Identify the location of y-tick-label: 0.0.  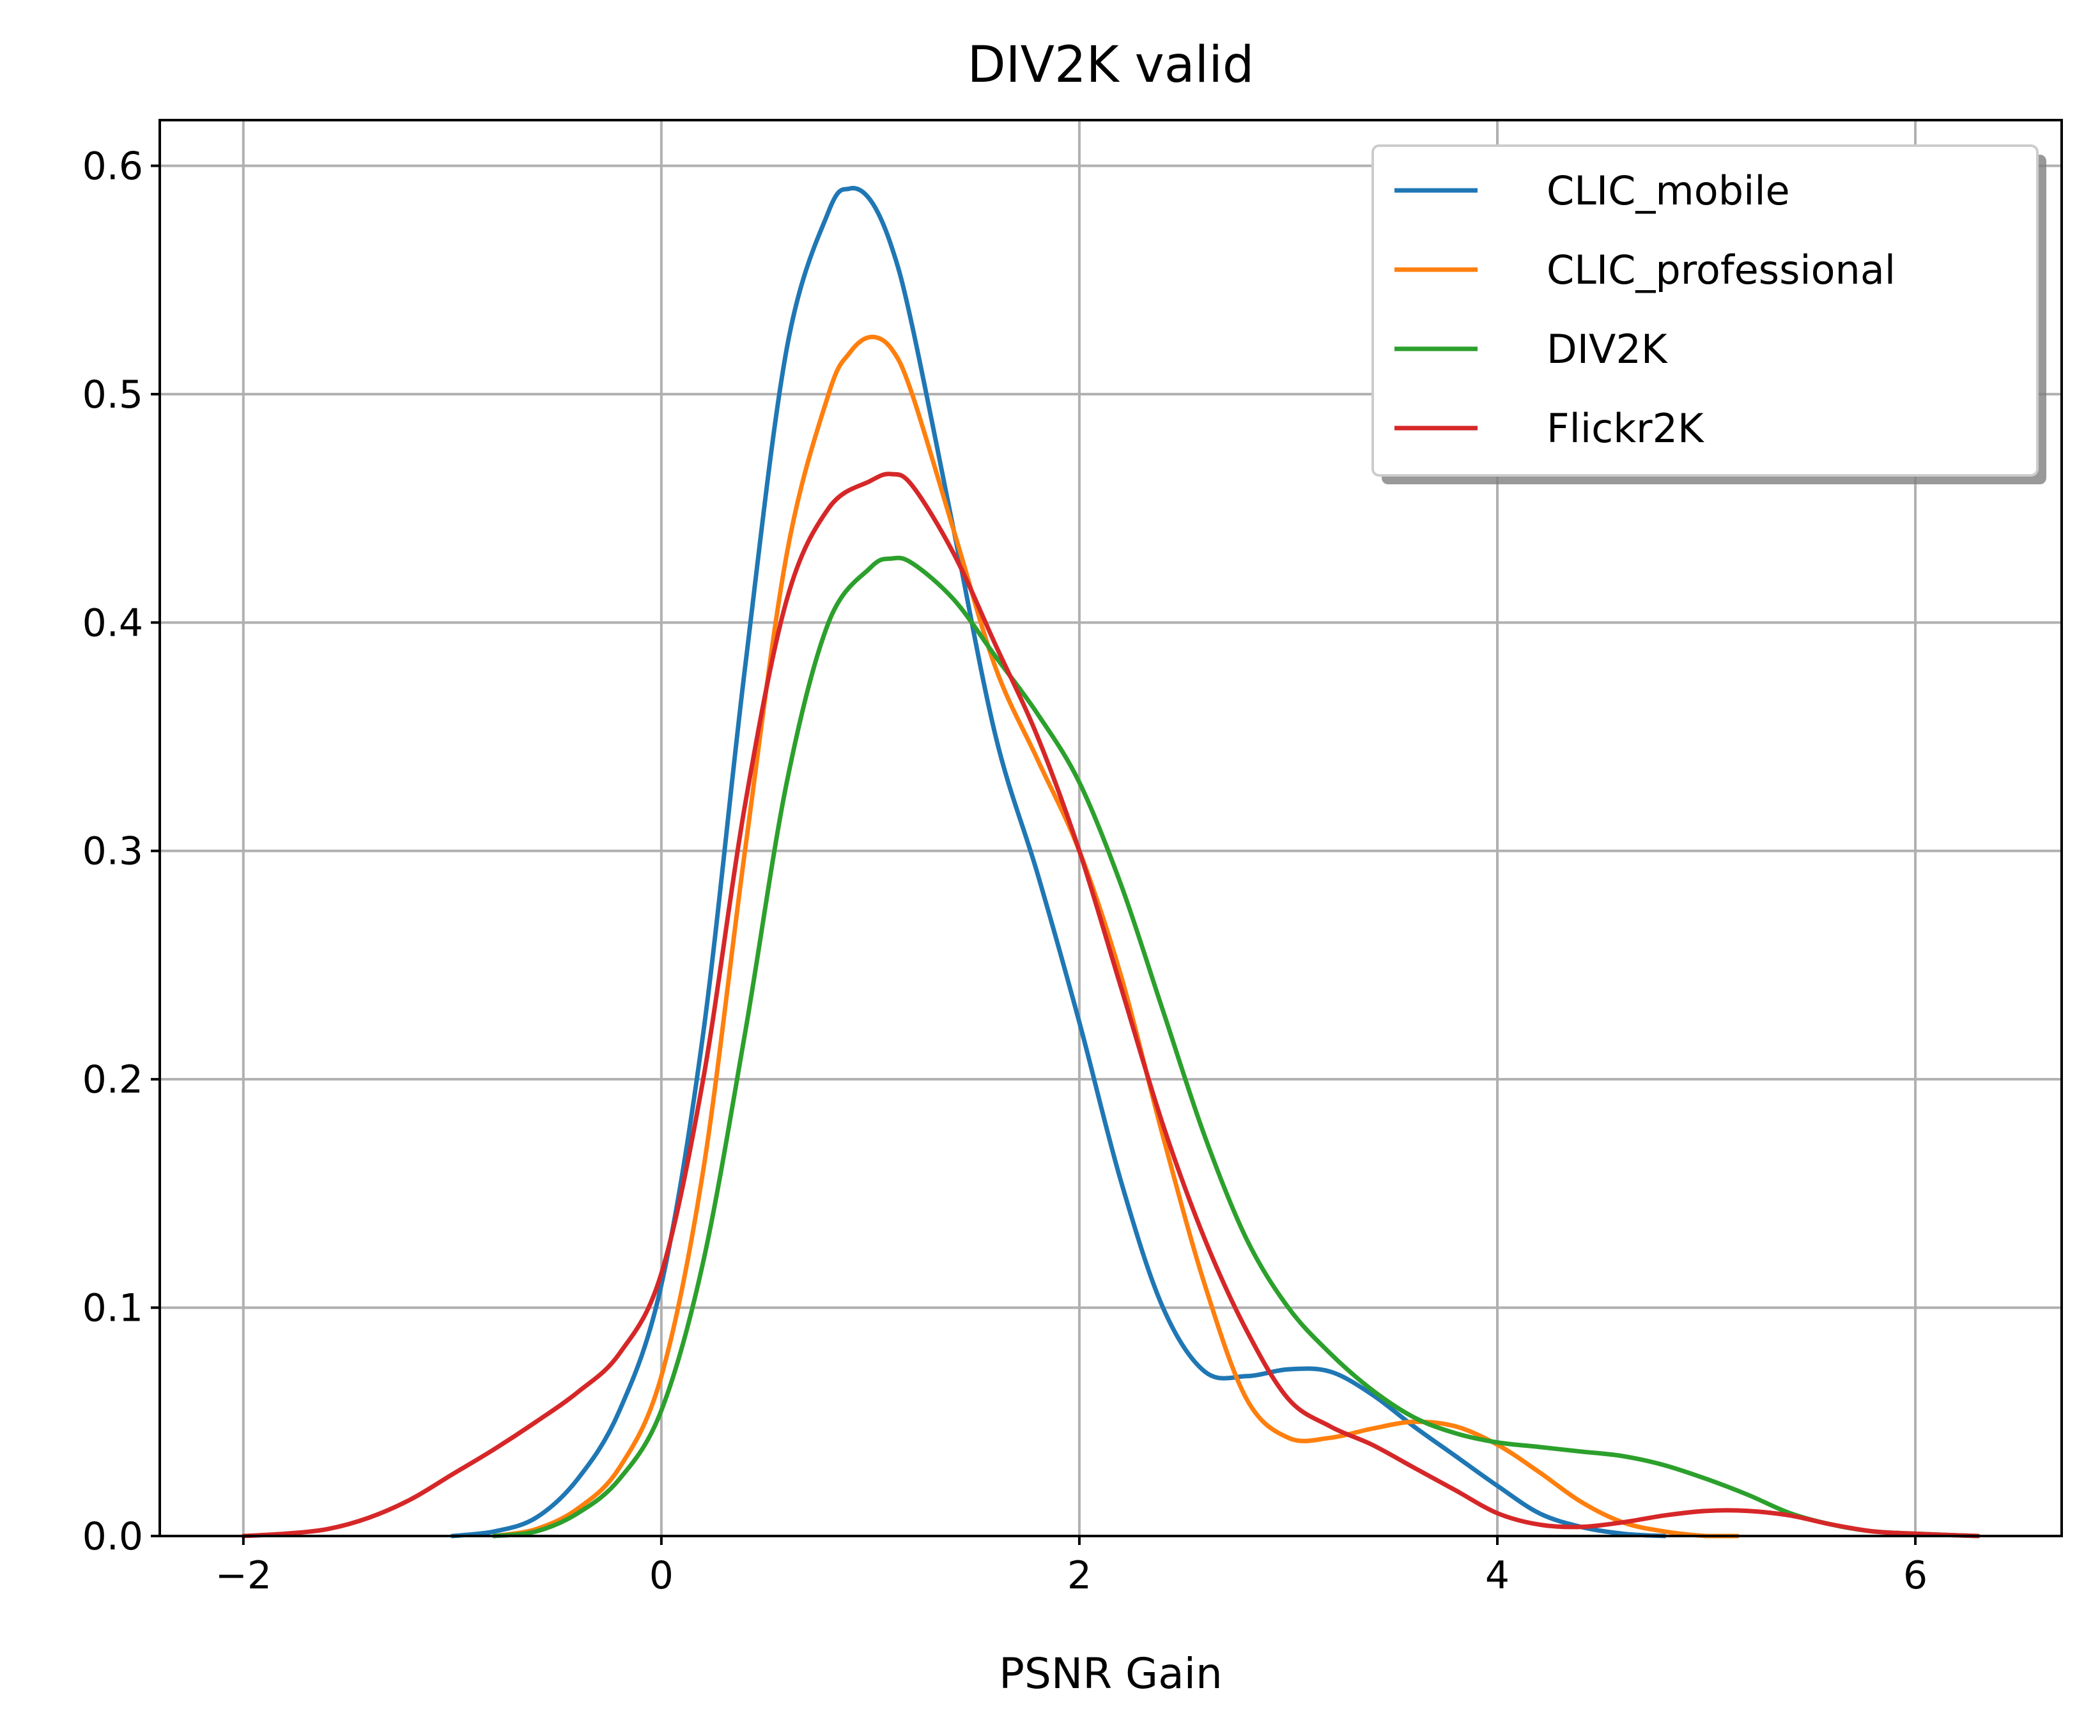
(112, 1537).